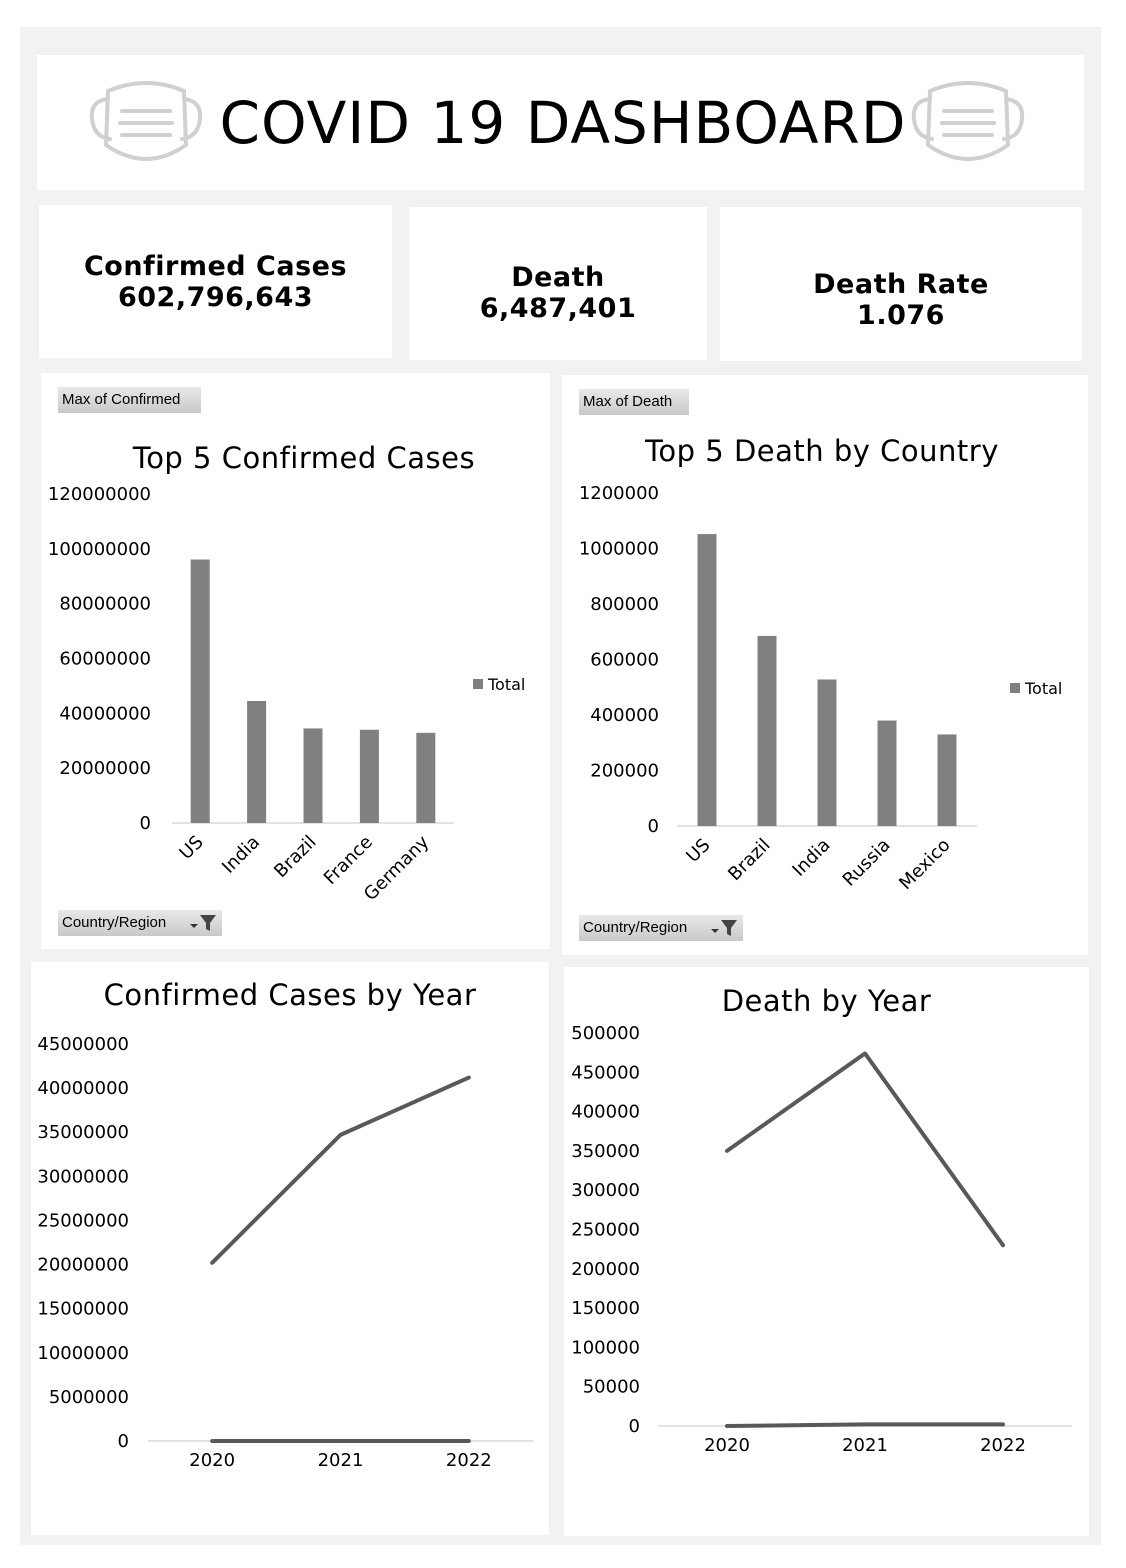  Describe the element at coordinates (822, 451) in the screenshot. I see `top5-death-title: Top 5 Death by Country` at that location.